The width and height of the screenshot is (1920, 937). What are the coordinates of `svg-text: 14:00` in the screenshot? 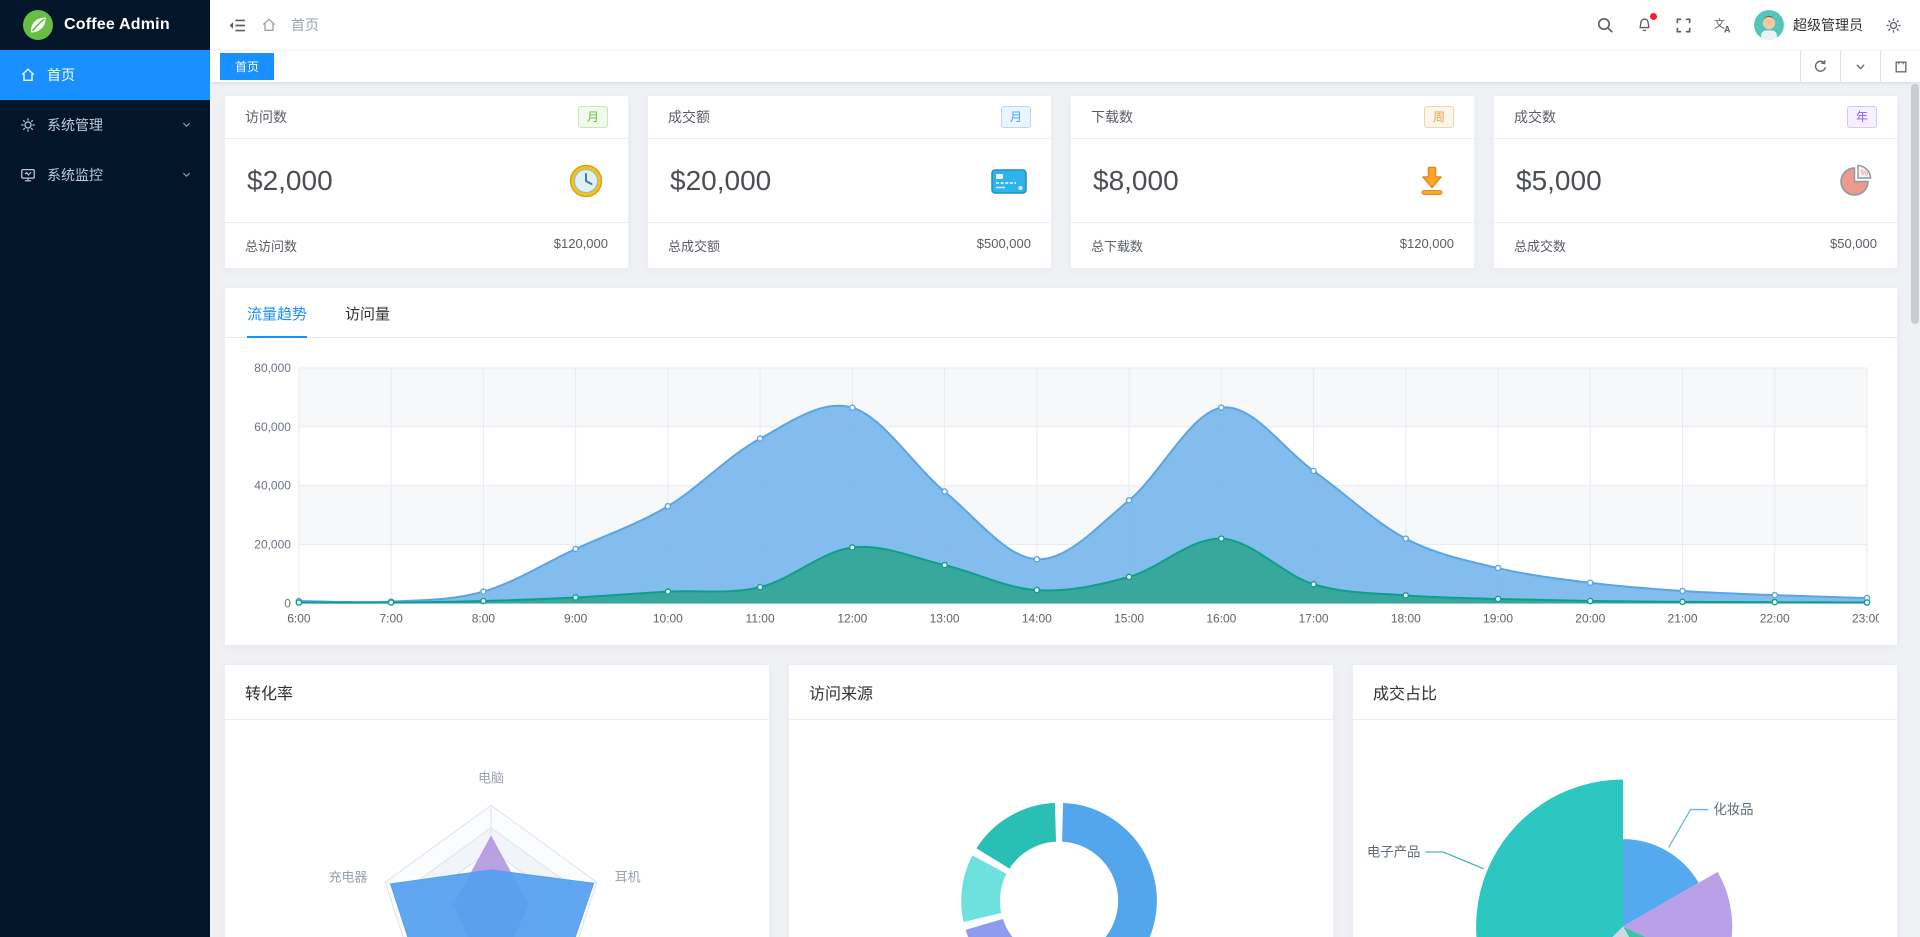 It's located at (1037, 618).